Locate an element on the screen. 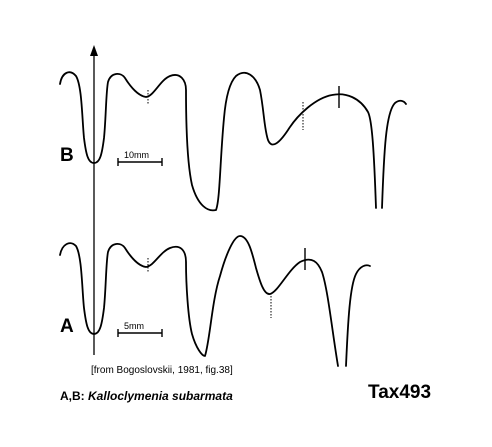 Image resolution: width=492 pixels, height=447 pixels. scale-bar-a is located at coordinates (140, 333).